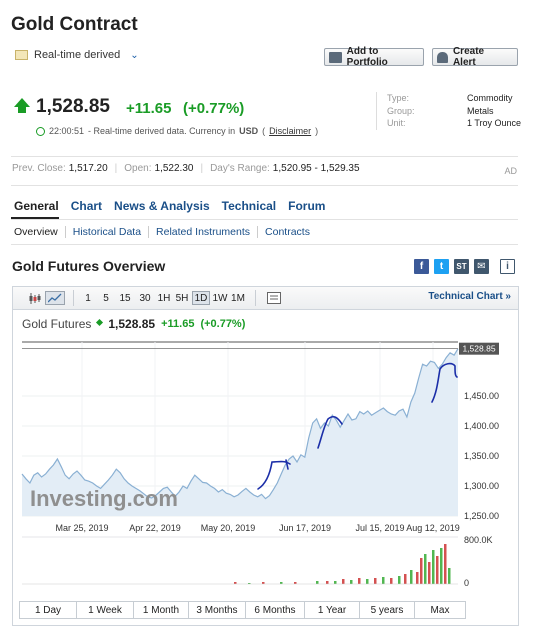 This screenshot has width=533, height=640. I want to click on volume-max-label: 800.0K, so click(478, 540).